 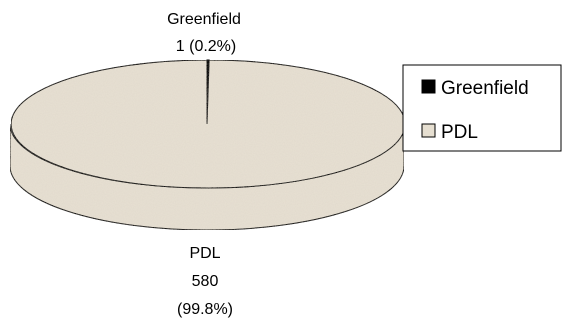 What do you see at coordinates (428, 86) in the screenshot?
I see `legend-swatch-greenfield` at bounding box center [428, 86].